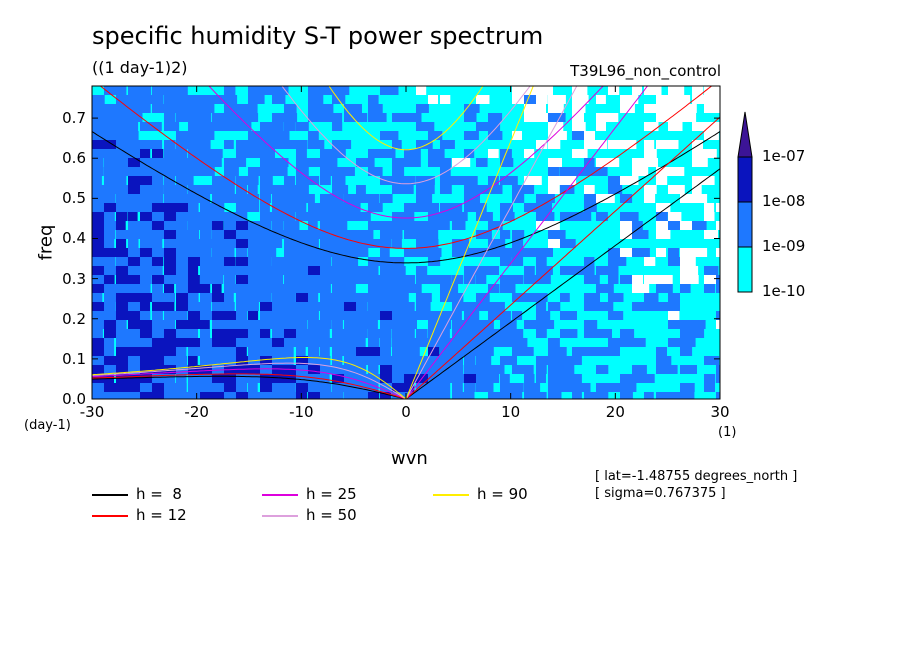 The width and height of the screenshot is (904, 654). What do you see at coordinates (249, 380) in the screenshot?
I see `rossby-curve-h50` at bounding box center [249, 380].